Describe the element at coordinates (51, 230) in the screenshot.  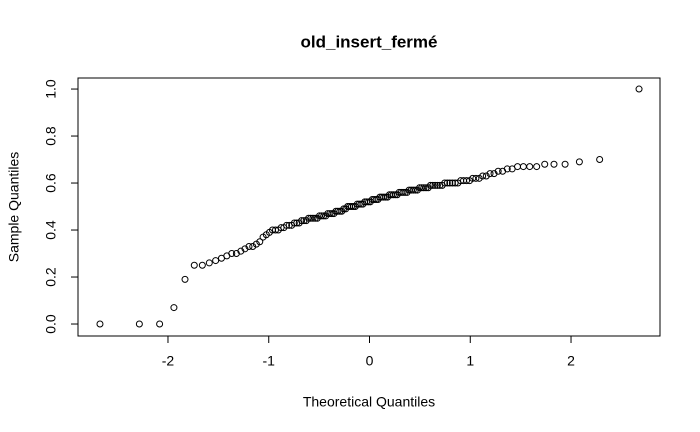
I see `y-tick-label: 0.4` at that location.